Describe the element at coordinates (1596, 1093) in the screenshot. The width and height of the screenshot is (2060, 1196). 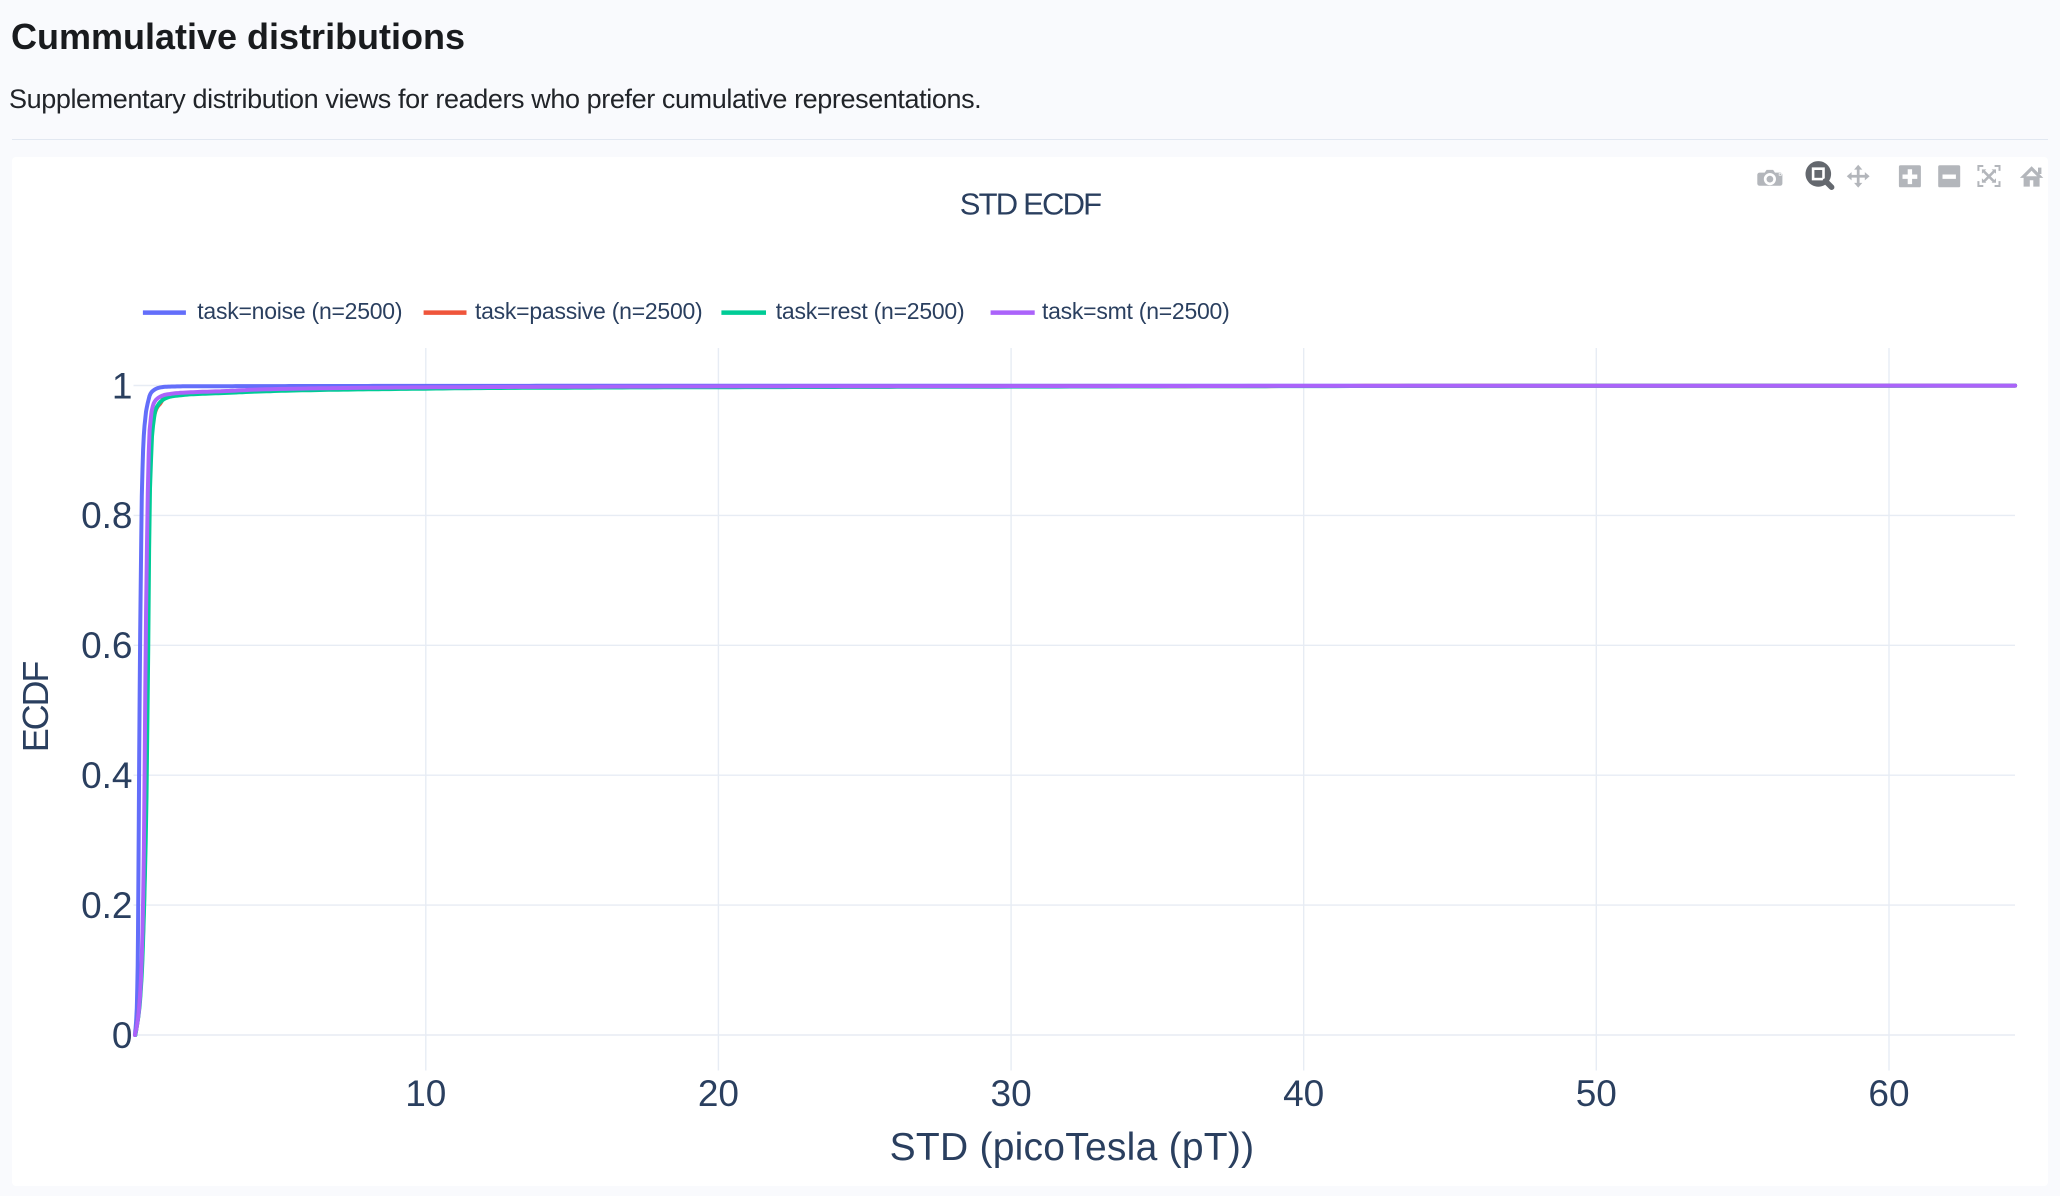
I see `svg-text: 50` at that location.